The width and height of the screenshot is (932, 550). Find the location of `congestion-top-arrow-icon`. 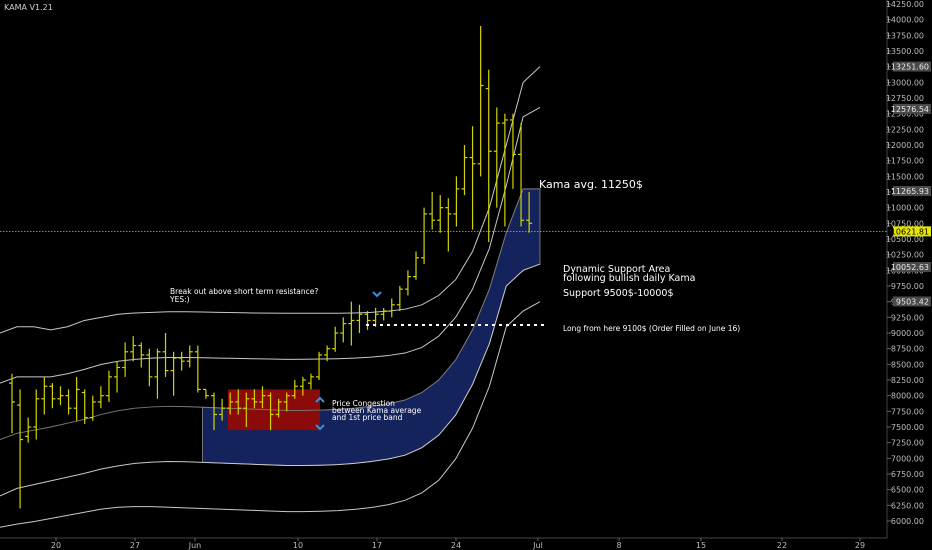

congestion-top-arrow-icon is located at coordinates (320, 399).